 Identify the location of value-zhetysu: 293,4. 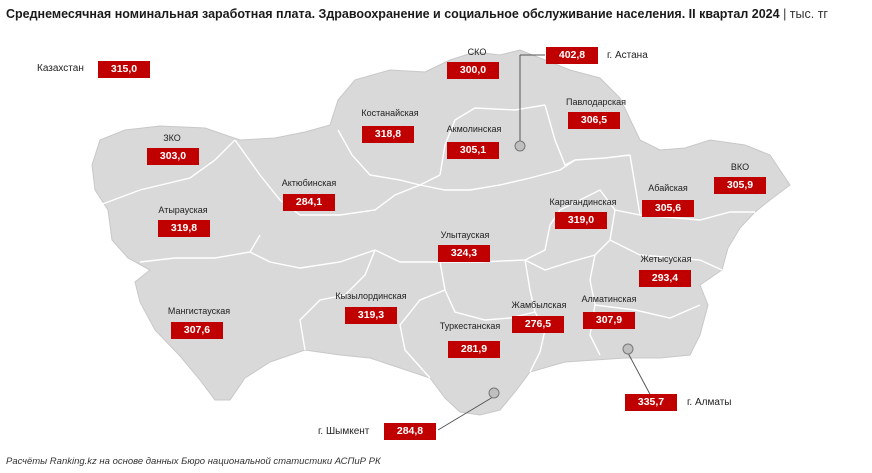
(665, 278).